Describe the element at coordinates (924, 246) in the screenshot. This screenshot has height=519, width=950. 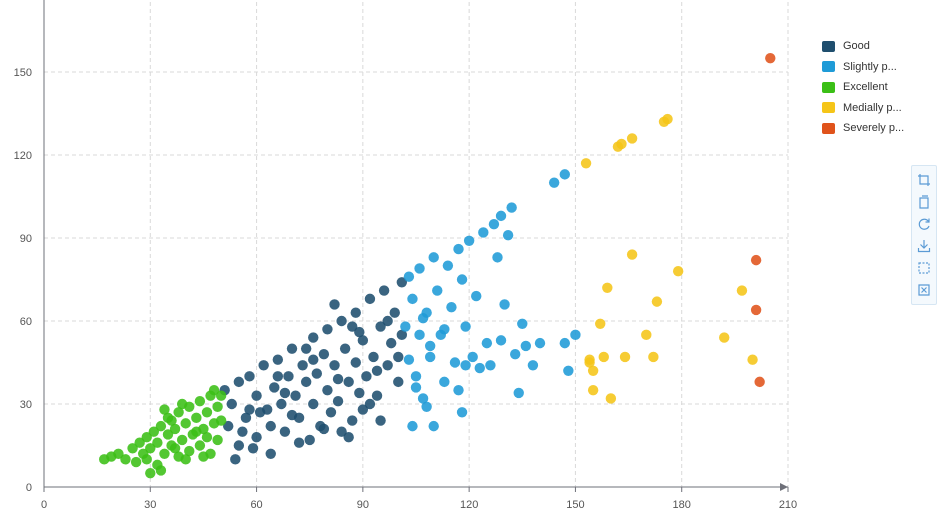
I see `download-icon` at that location.